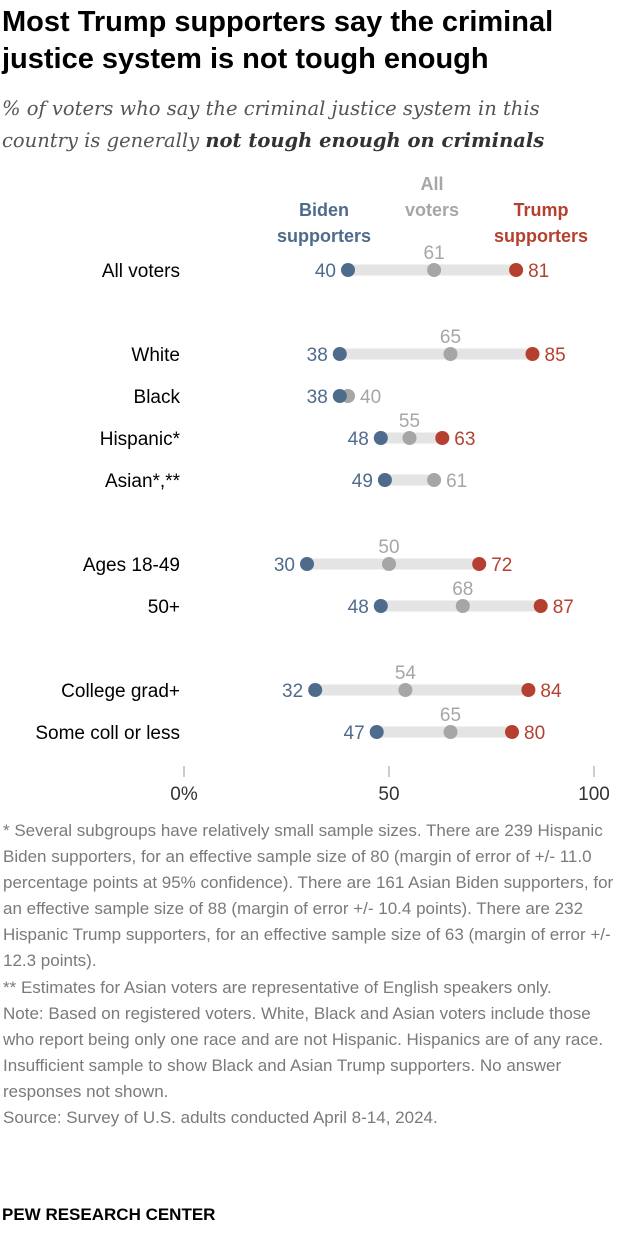 This screenshot has width=620, height=1239. I want to click on all-dot-asian, so click(434, 480).